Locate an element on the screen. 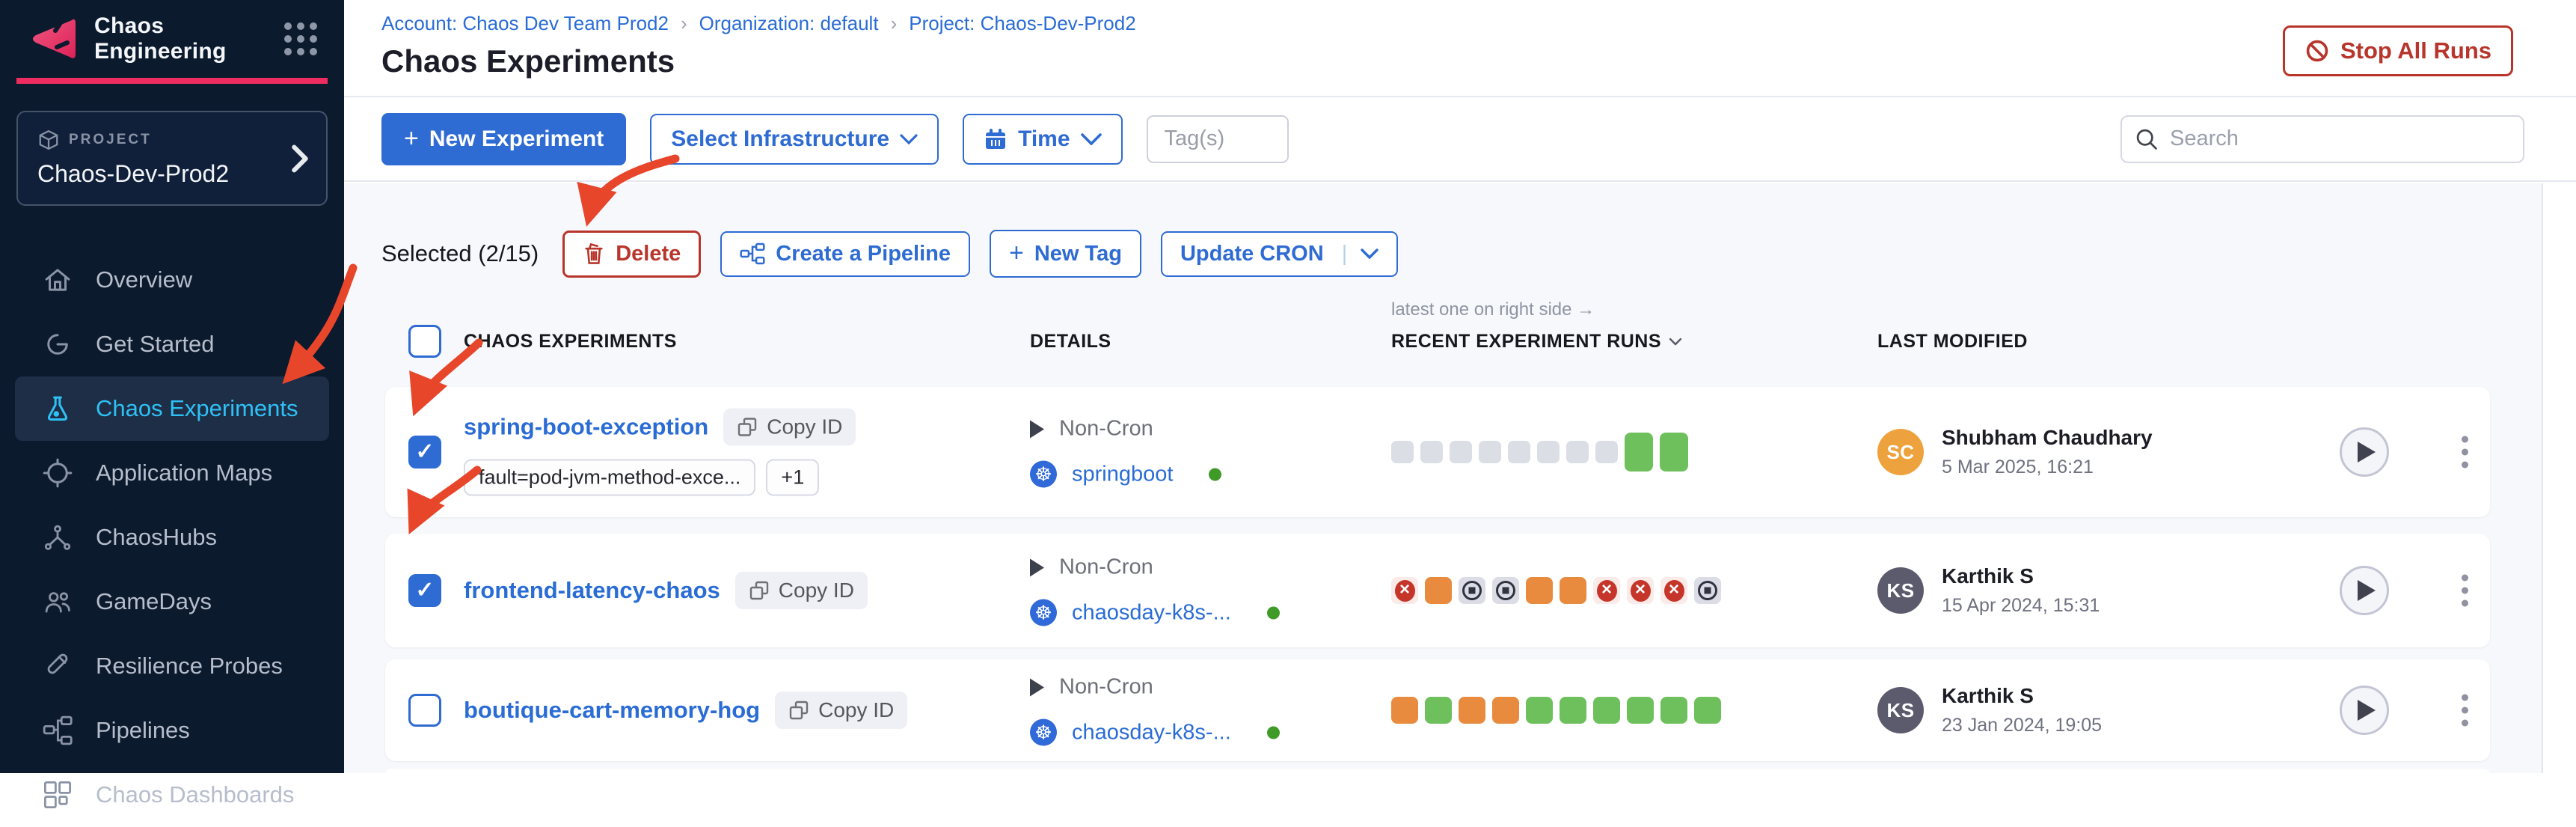 Image resolution: width=2576 pixels, height=827 pixels. sidebar-item-get-started: Get Started is located at coordinates (172, 344).